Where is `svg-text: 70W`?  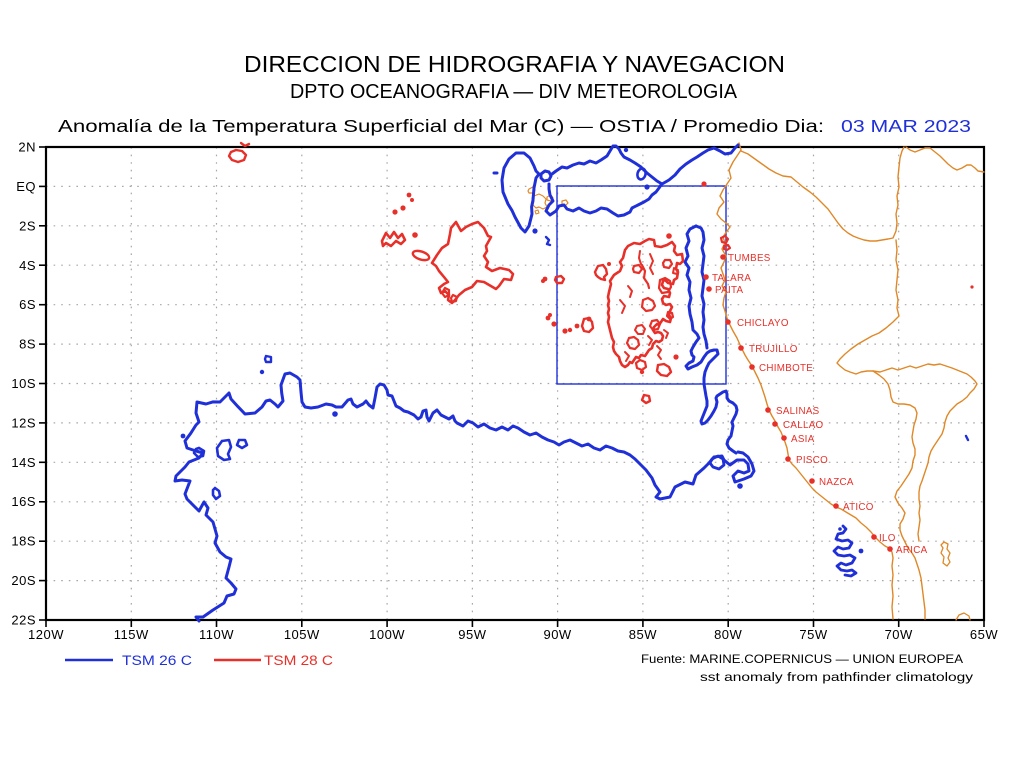 svg-text: 70W is located at coordinates (899, 634).